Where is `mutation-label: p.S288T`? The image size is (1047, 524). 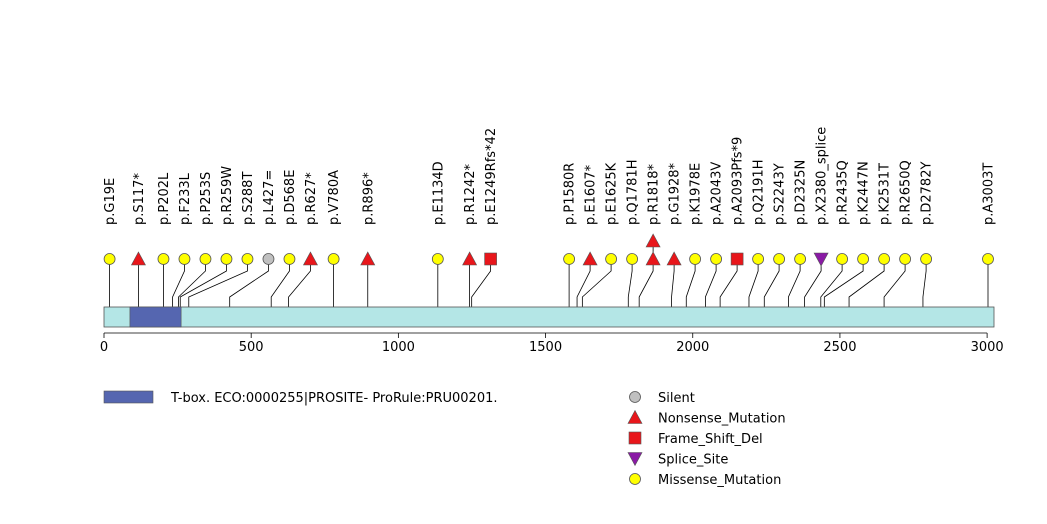 mutation-label: p.S288T is located at coordinates (248, 198).